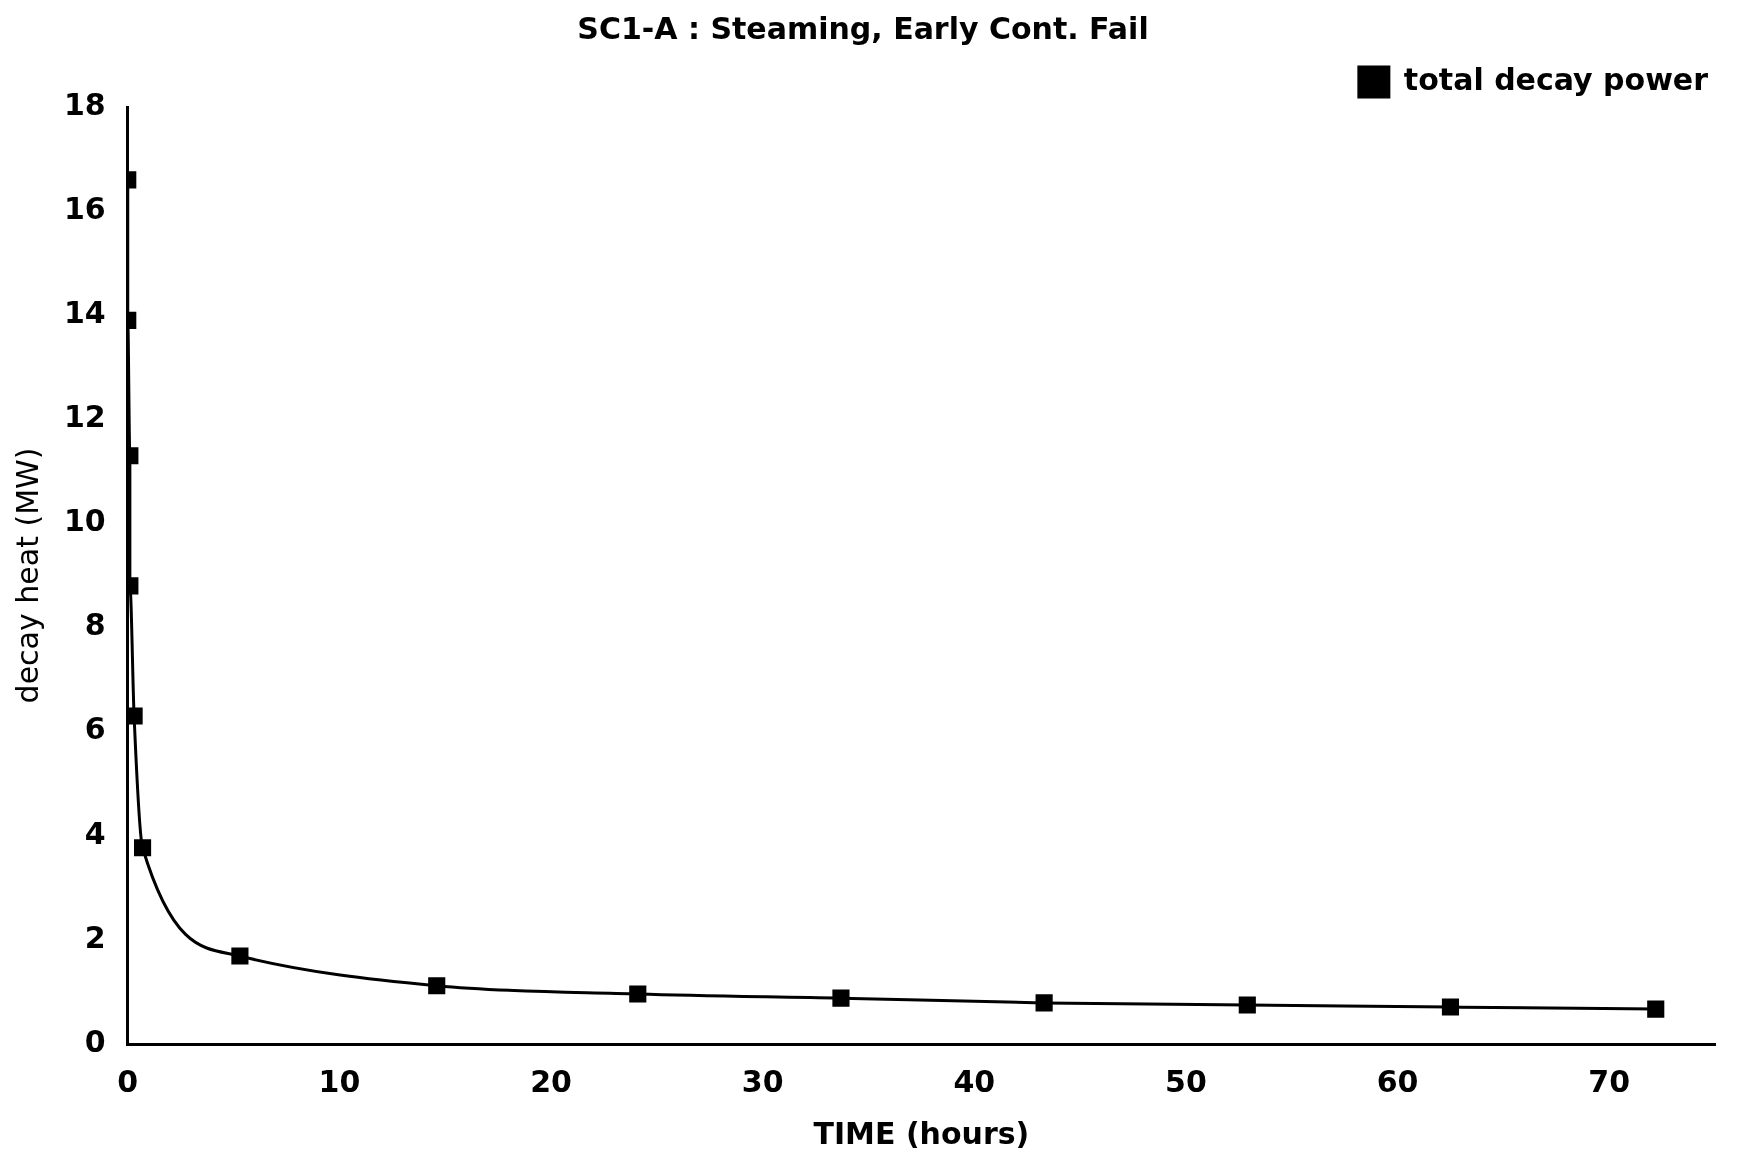  What do you see at coordinates (921, 1133) in the screenshot?
I see `x-axis-title: TIME (hours)` at bounding box center [921, 1133].